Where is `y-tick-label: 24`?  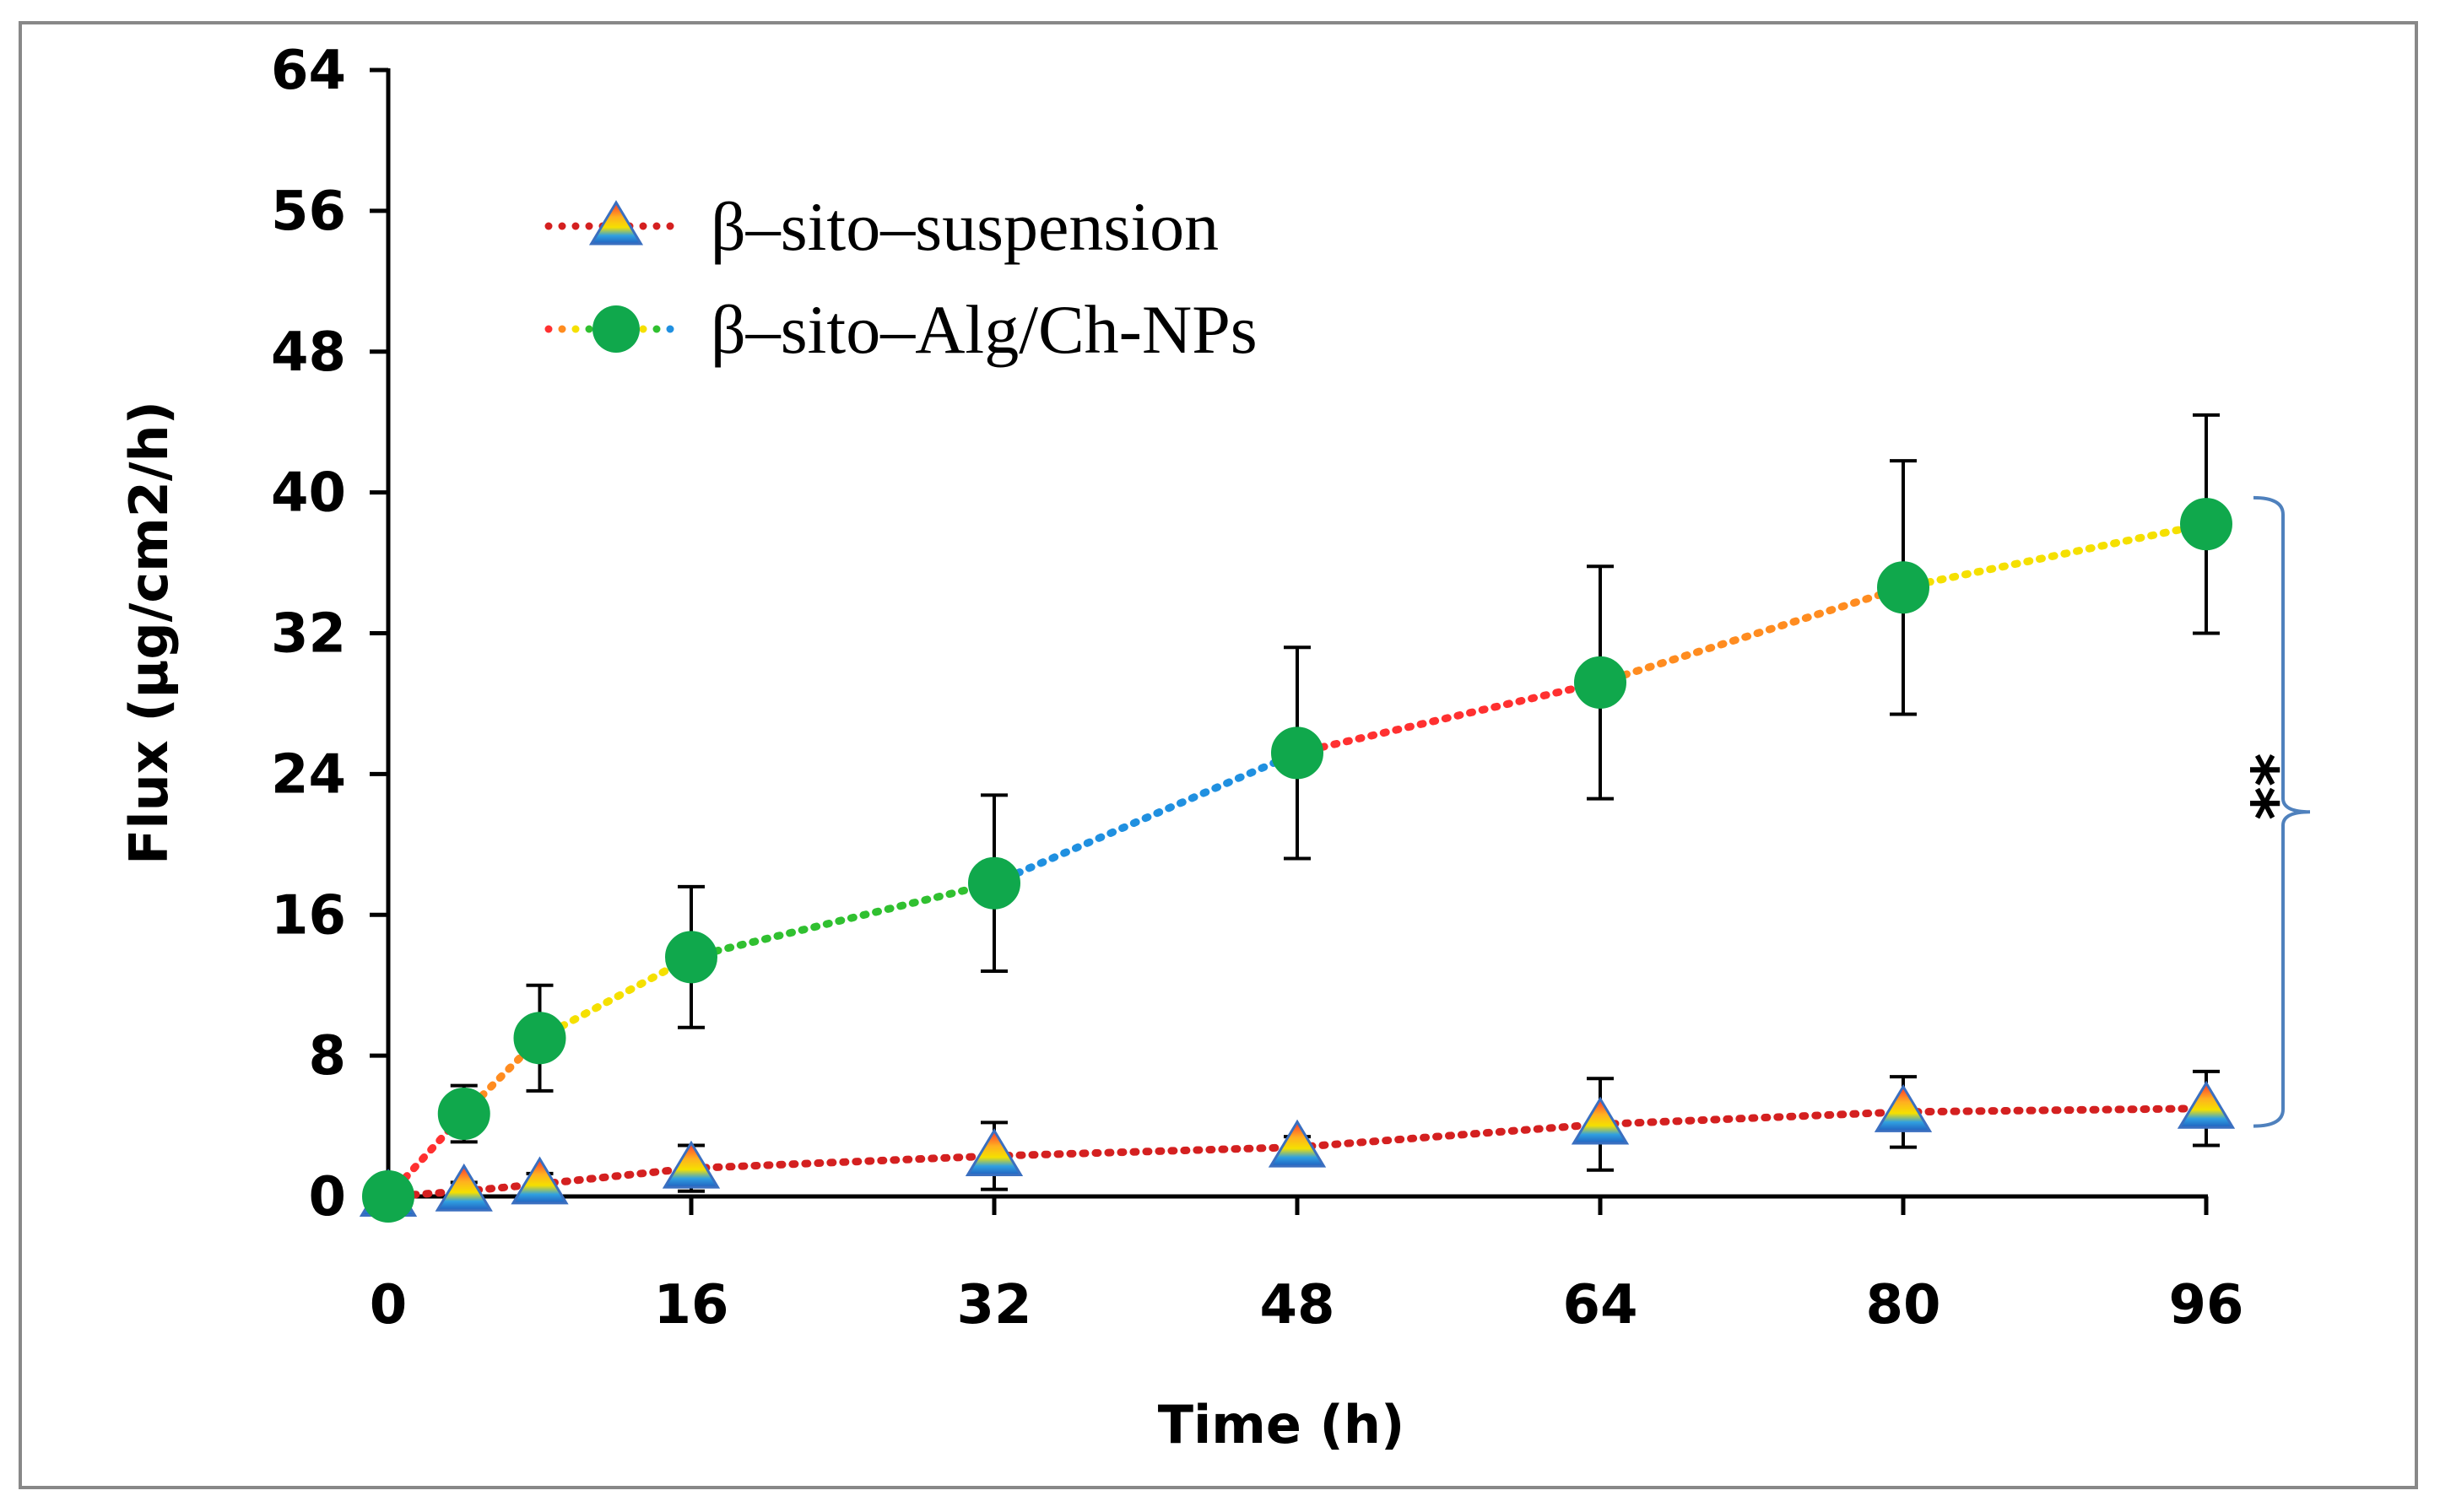
y-tick-label: 24 is located at coordinates (308, 774).